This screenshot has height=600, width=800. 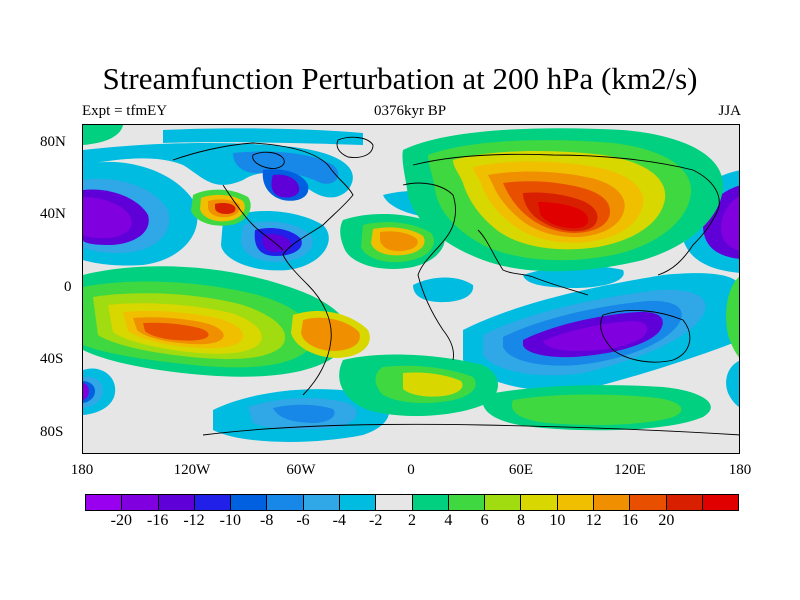 I want to click on colorbar, so click(x=412, y=502).